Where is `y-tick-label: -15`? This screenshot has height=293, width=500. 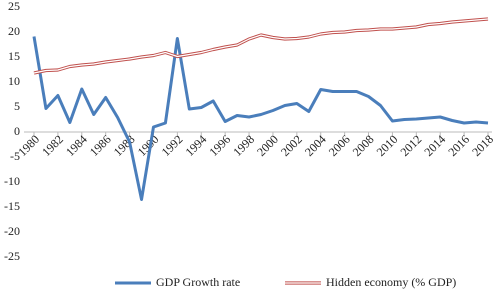 y-tick-label: -15 is located at coordinates (12, 206).